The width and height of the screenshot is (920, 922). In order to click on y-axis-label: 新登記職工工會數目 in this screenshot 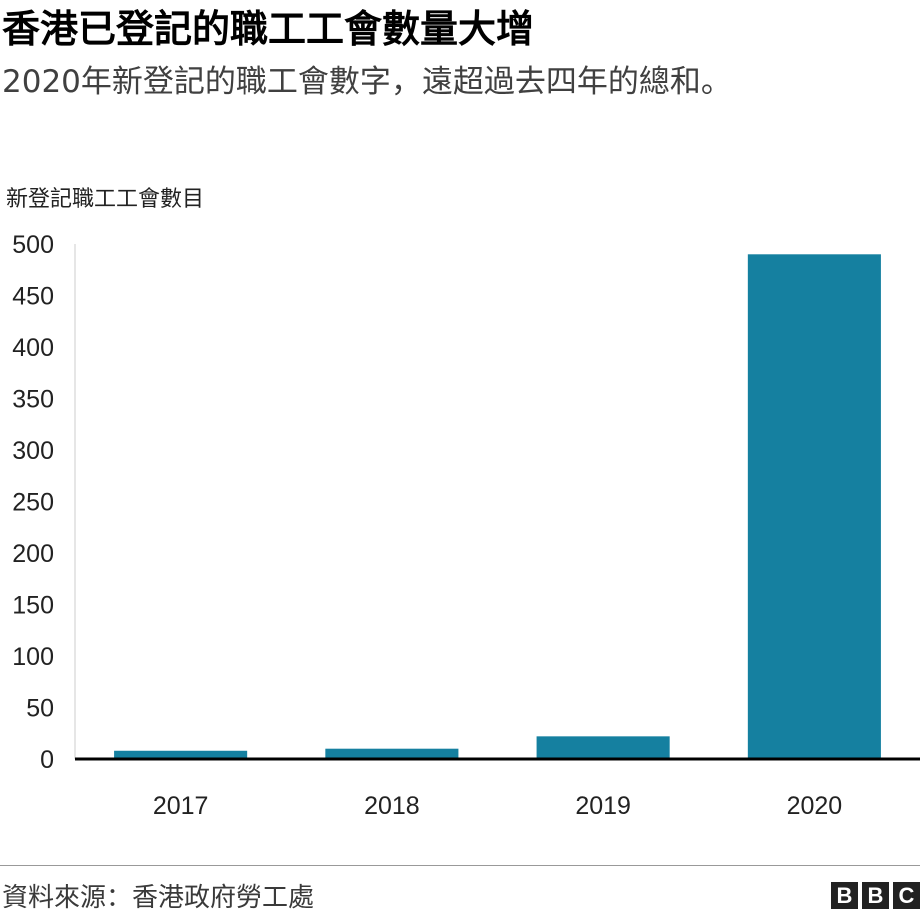, I will do `click(105, 199)`.